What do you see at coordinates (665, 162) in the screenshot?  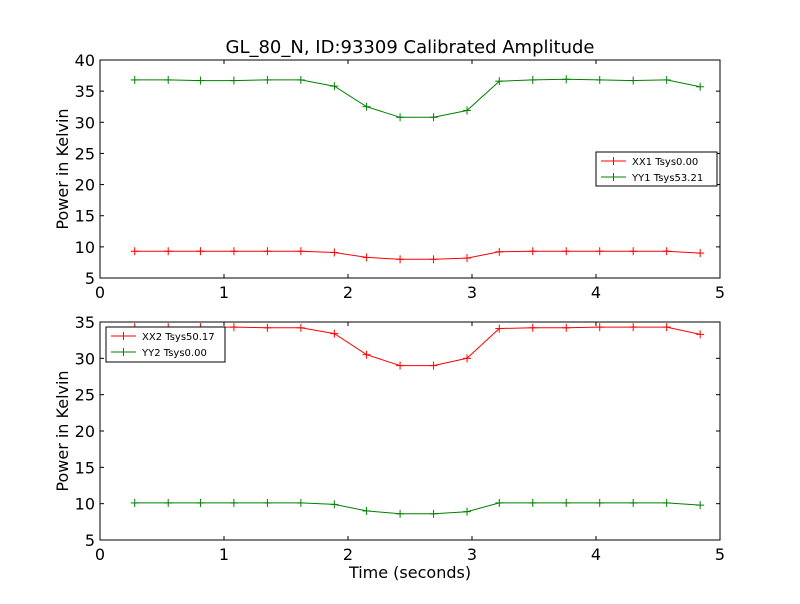 I see `legend-label: XX1 Tsys0.00` at bounding box center [665, 162].